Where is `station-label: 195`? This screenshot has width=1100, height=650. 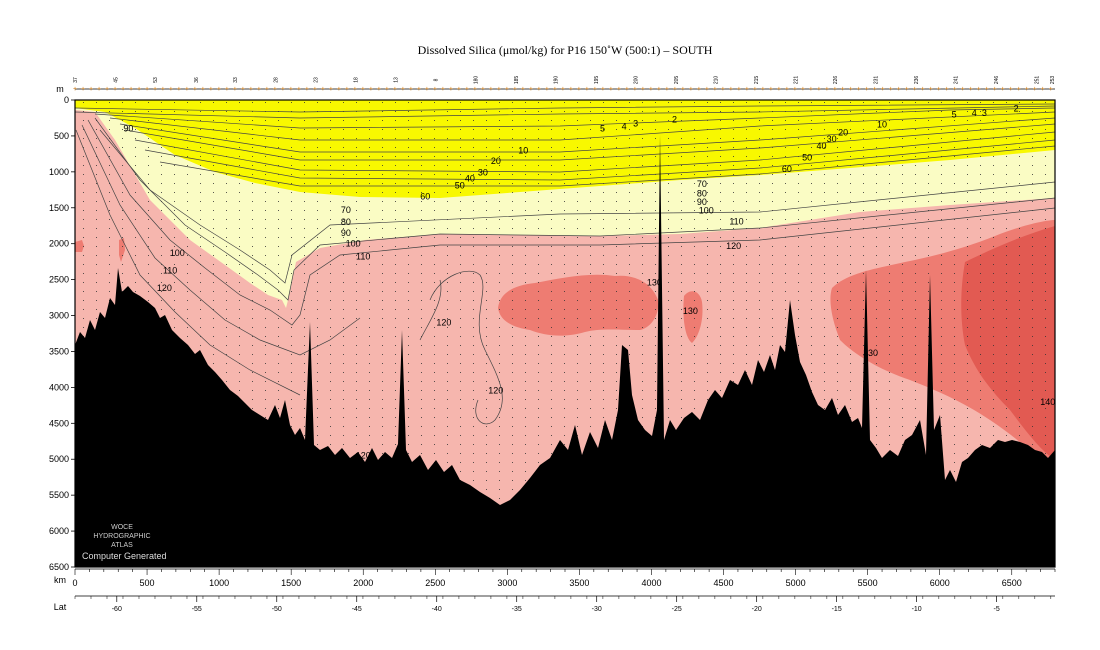 station-label: 195 is located at coordinates (597, 80).